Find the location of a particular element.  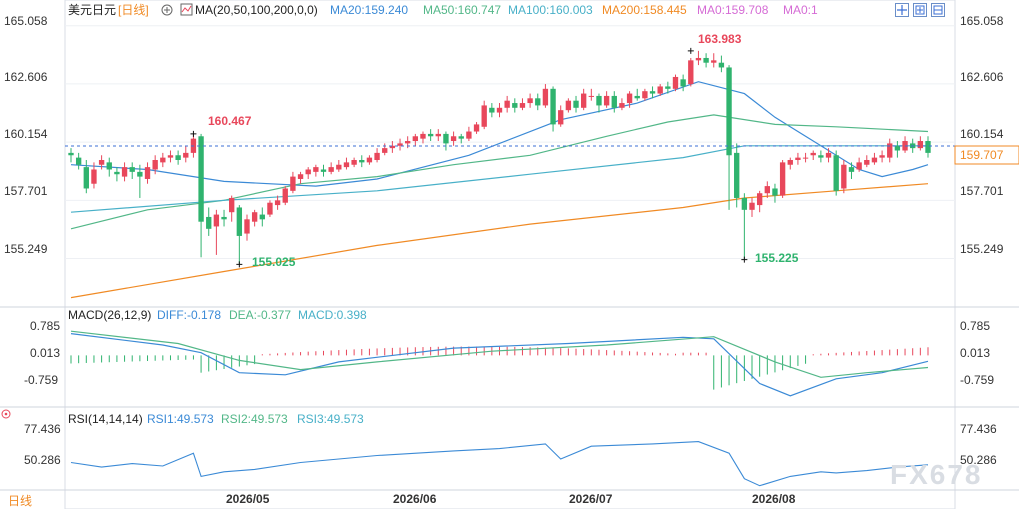

macd-tick-right-2: 0.013 is located at coordinates (975, 353).